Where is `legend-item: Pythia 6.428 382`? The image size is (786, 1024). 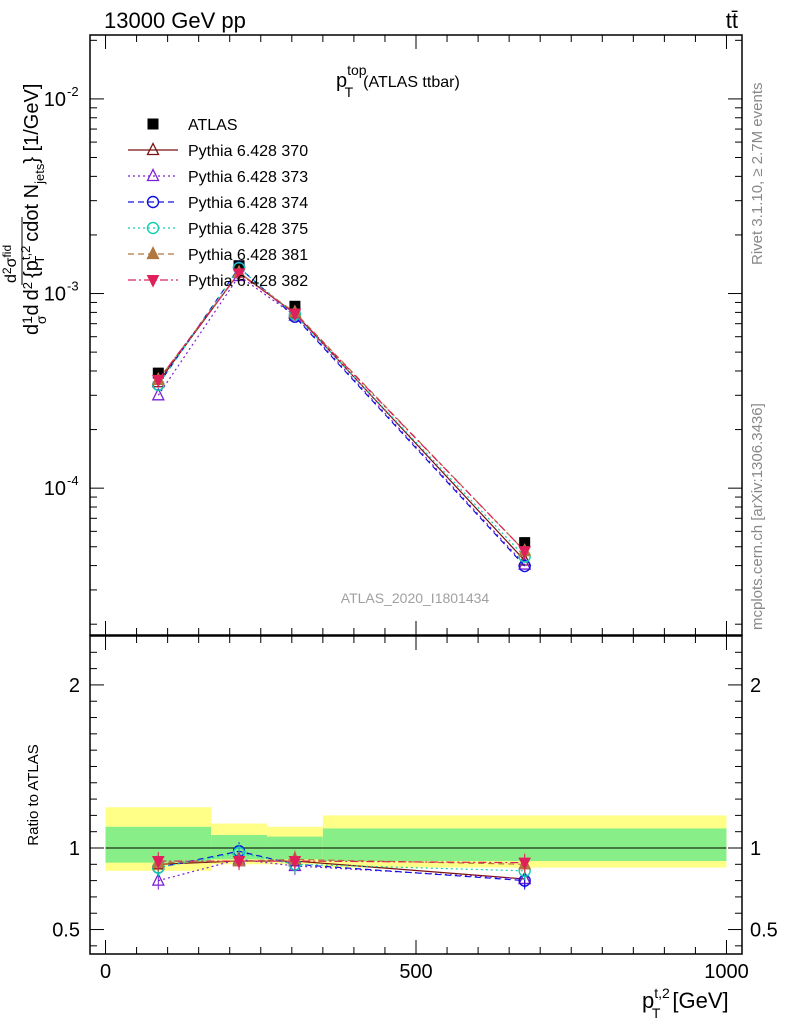
legend-item: Pythia 6.428 382 is located at coordinates (218, 281).